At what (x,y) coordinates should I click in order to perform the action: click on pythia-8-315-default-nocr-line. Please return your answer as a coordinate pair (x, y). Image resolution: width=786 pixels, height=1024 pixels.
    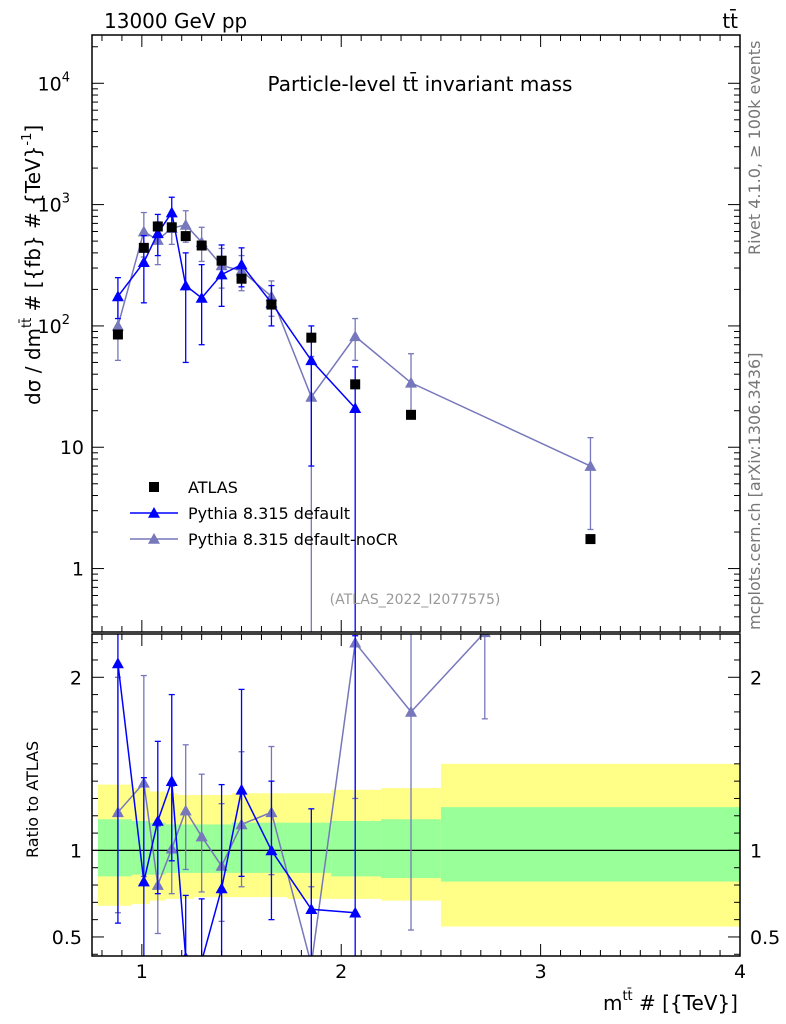
    Looking at the image, I should click on (354, 345).